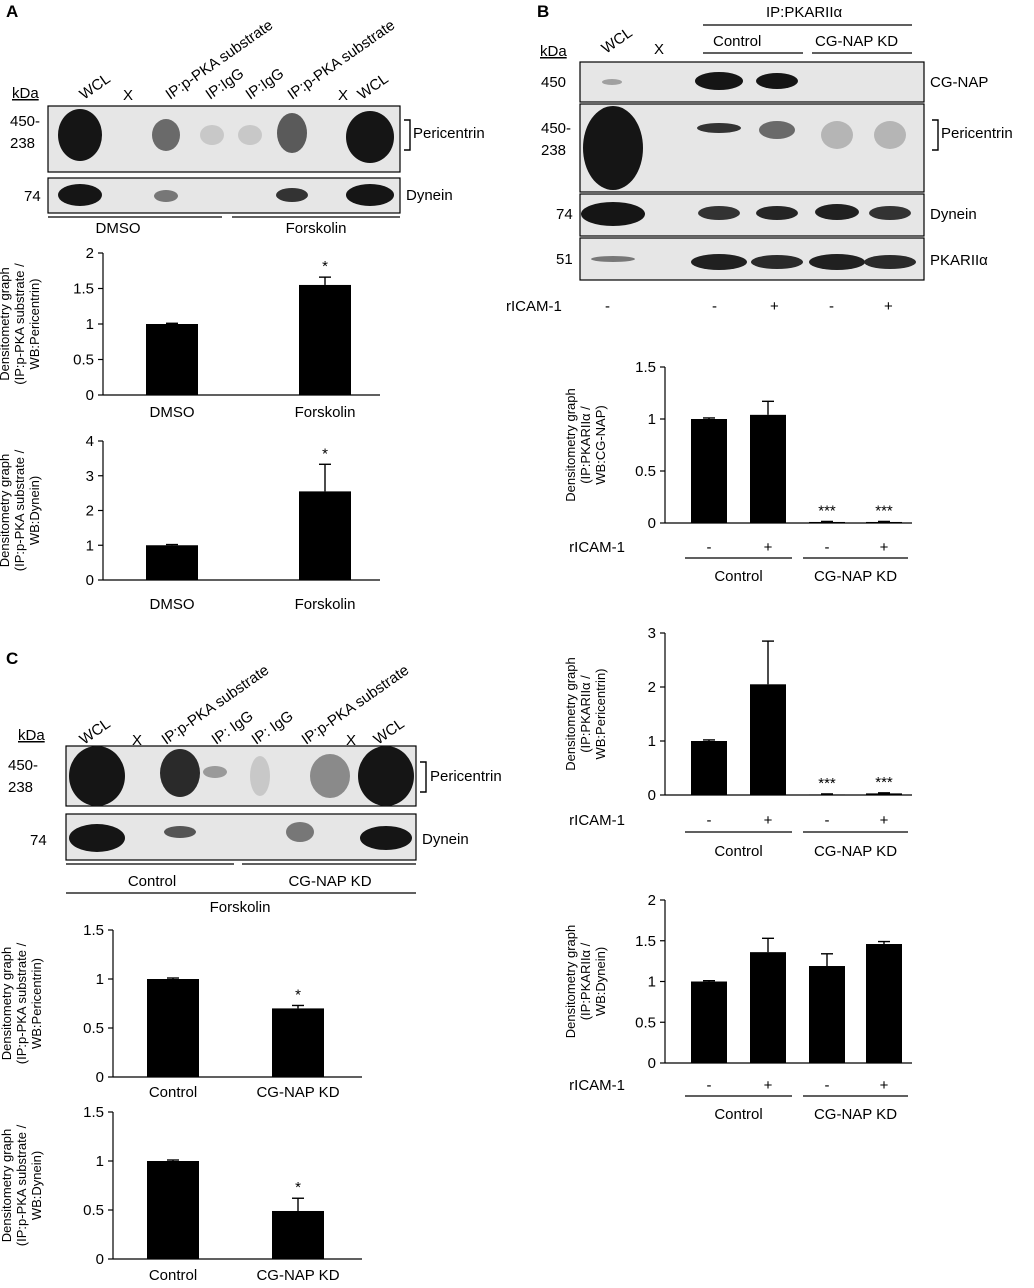  Describe the element at coordinates (753, 262) in the screenshot. I see `panel-b-pkarii-bands` at that location.